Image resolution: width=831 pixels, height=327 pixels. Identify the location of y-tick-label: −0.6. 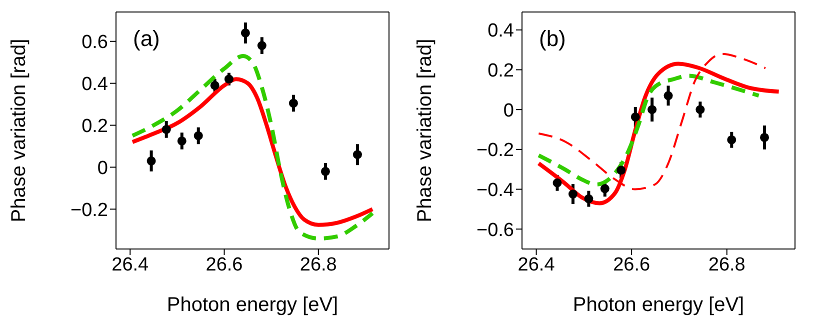
(495, 230).